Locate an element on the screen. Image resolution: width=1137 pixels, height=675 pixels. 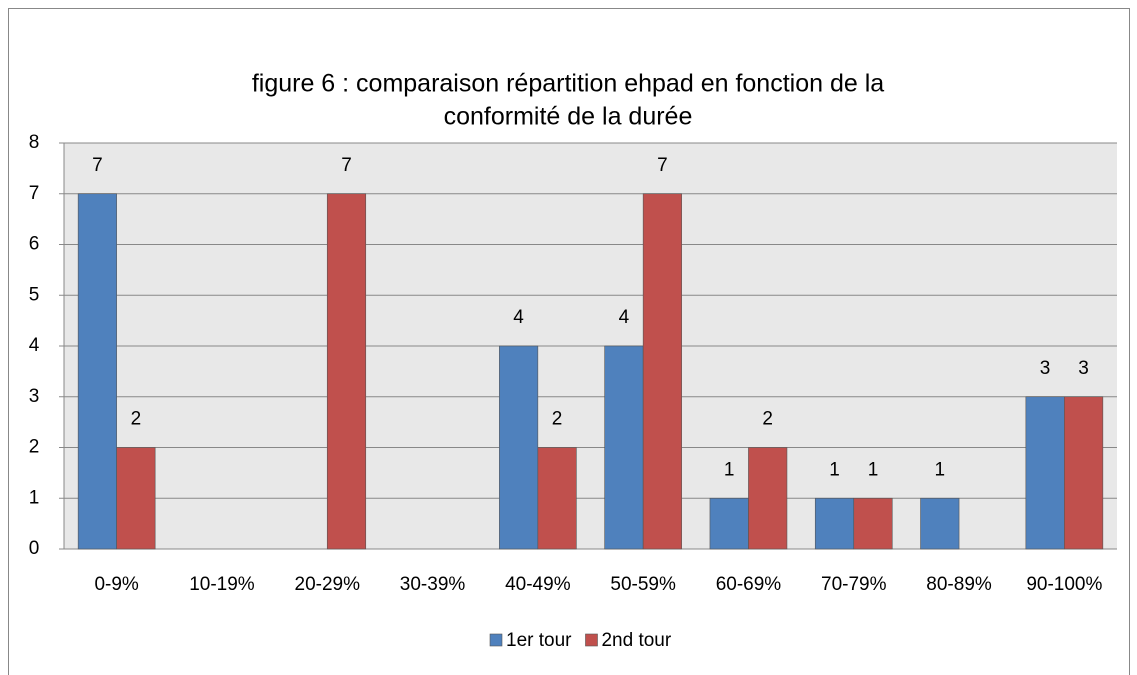
x-tick-label: 60-69% is located at coordinates (749, 584).